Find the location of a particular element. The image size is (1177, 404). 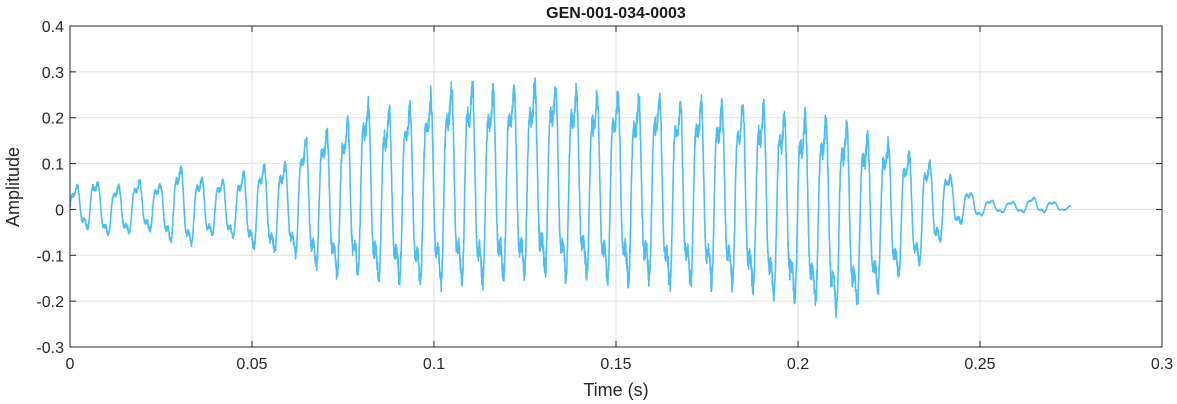

y-tick-label: 0.4 is located at coordinates (53, 27).